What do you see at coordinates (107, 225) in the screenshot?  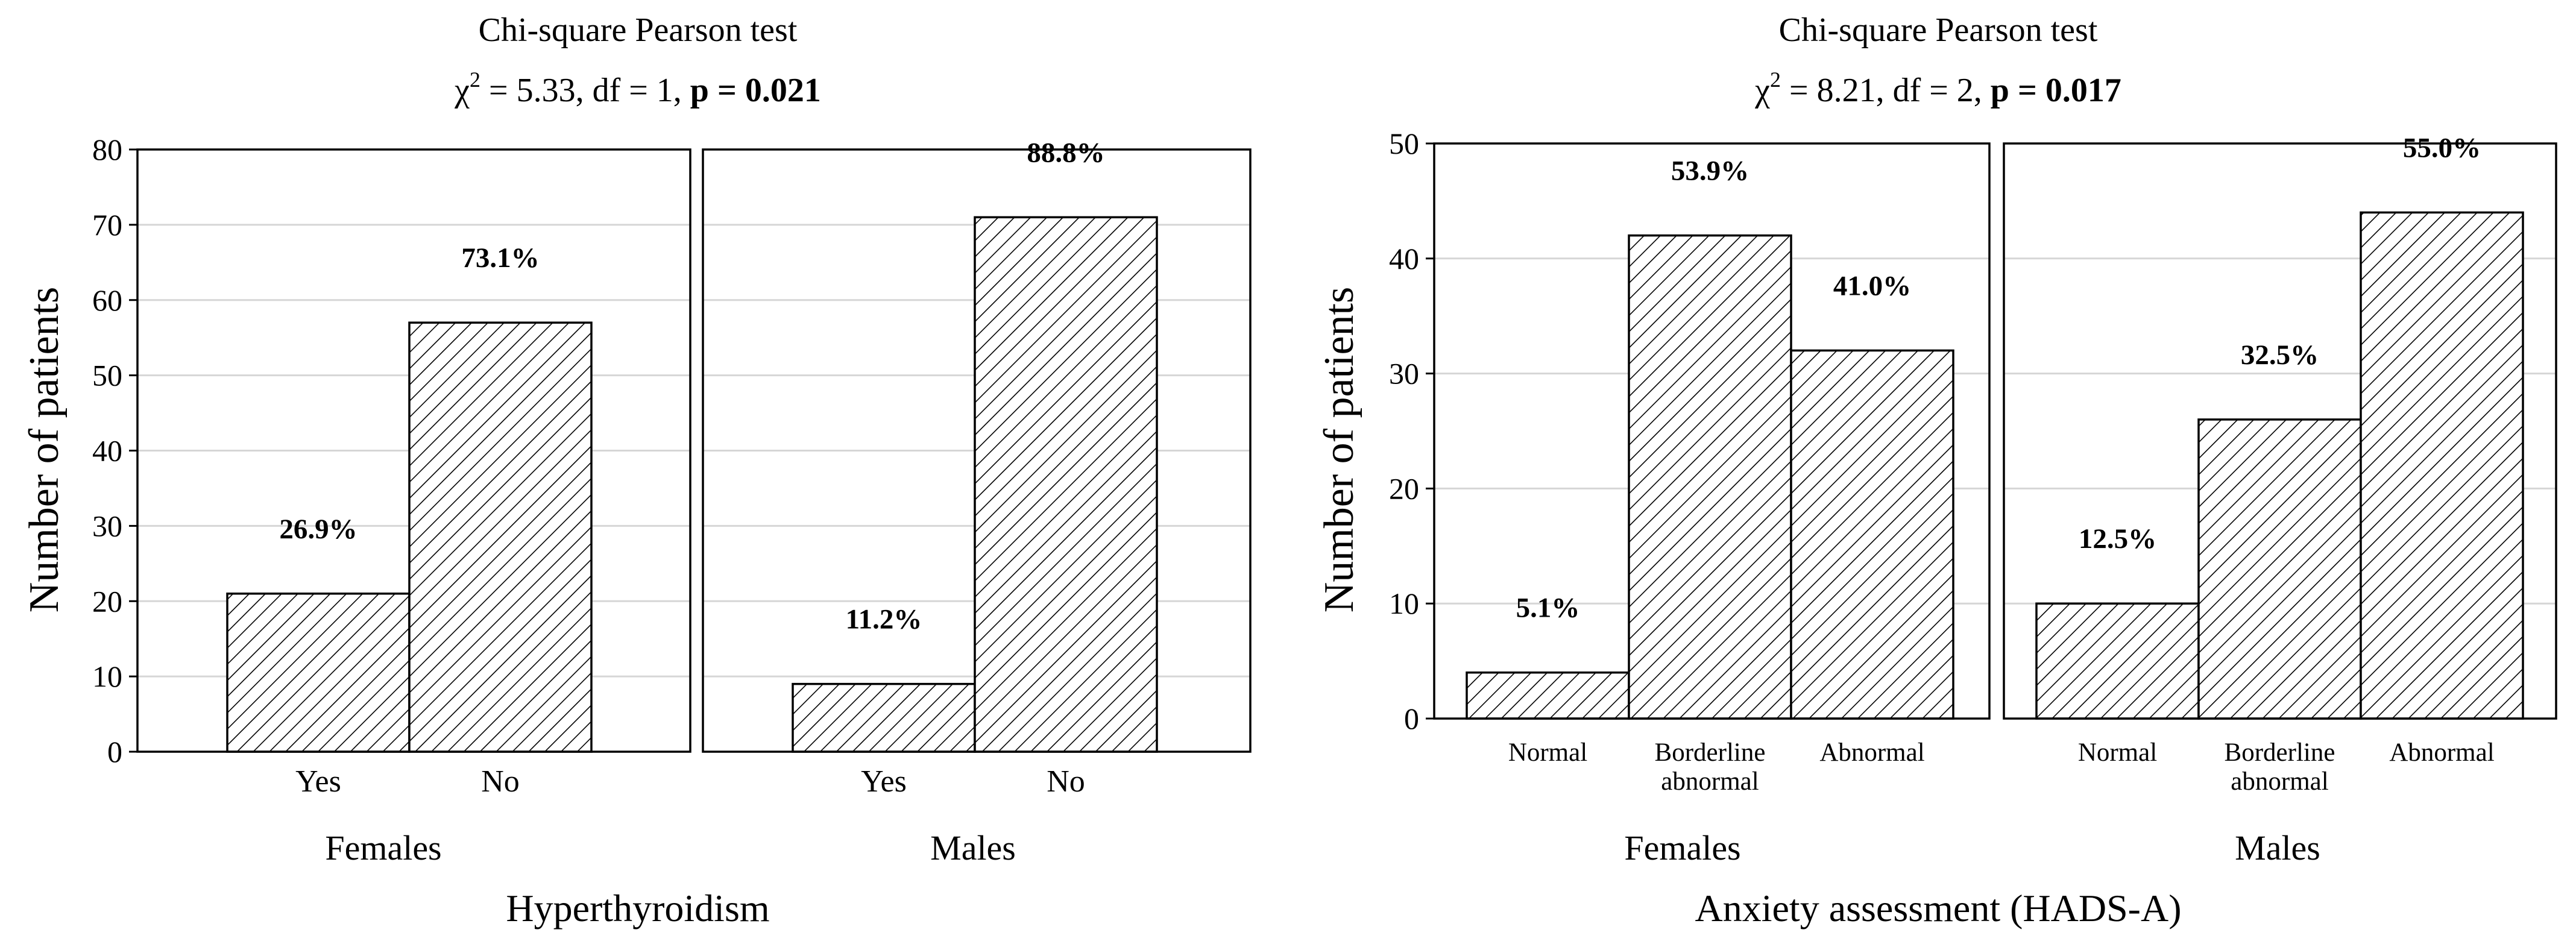 I see `chart-1-y-tick-label: 70` at bounding box center [107, 225].